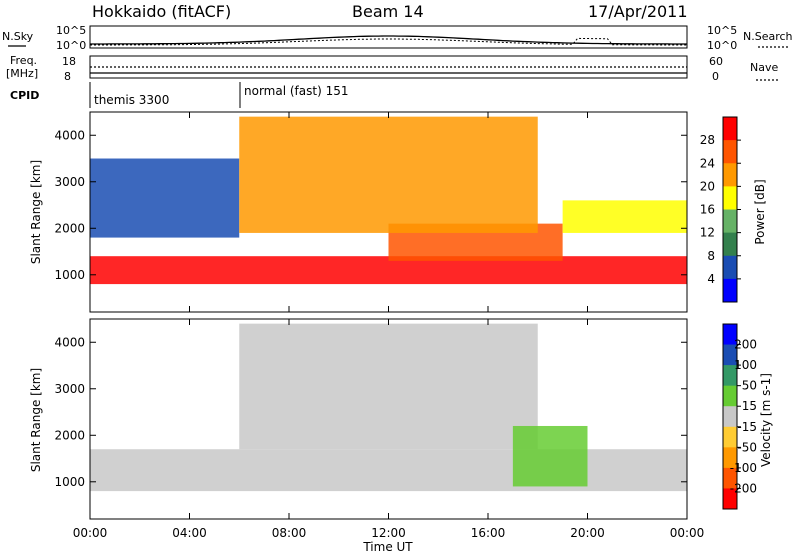 The image size is (800, 558). What do you see at coordinates (18, 36) in the screenshot?
I see `nsky-label: N.Sky` at bounding box center [18, 36].